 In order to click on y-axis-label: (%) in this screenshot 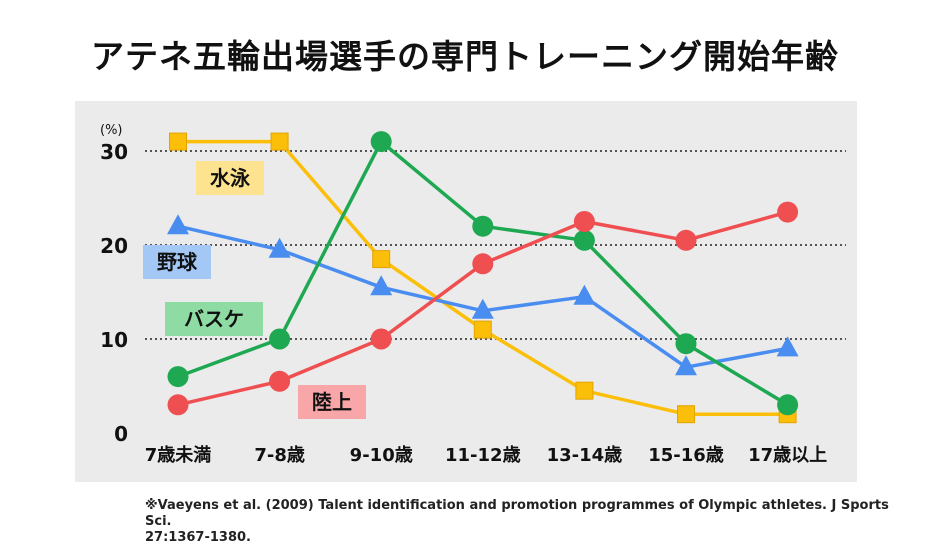, I will do `click(111, 130)`.